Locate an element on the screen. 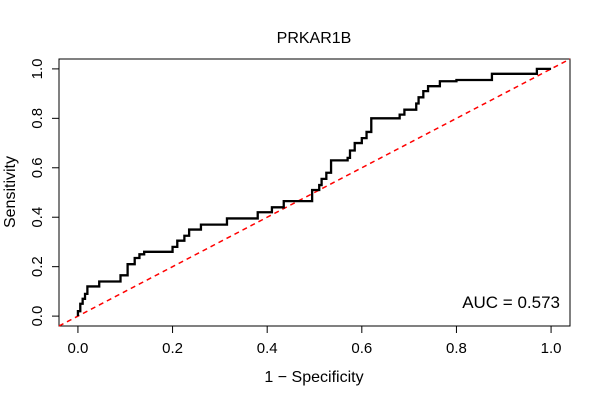  y-tick-label: 0.6 is located at coordinates (37, 167).